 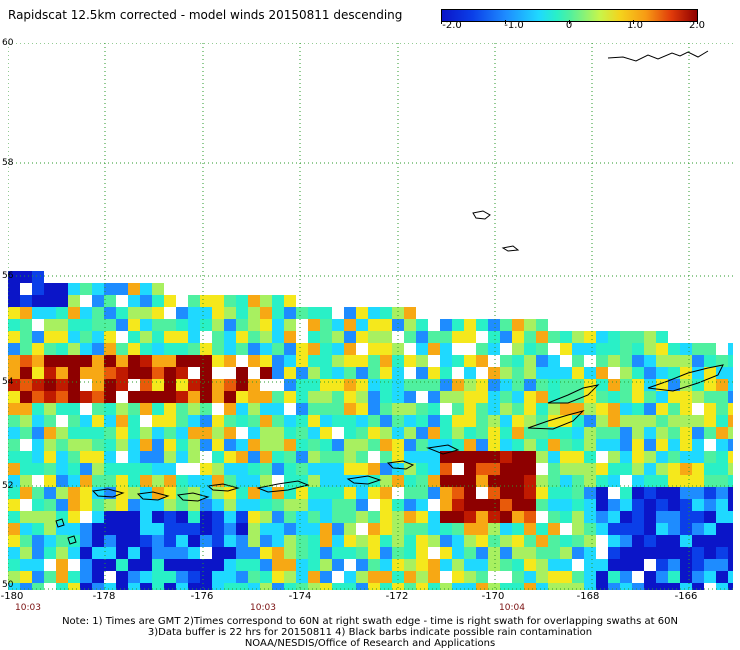 I want to click on time-label: 10:03, so click(x=28, y=608).